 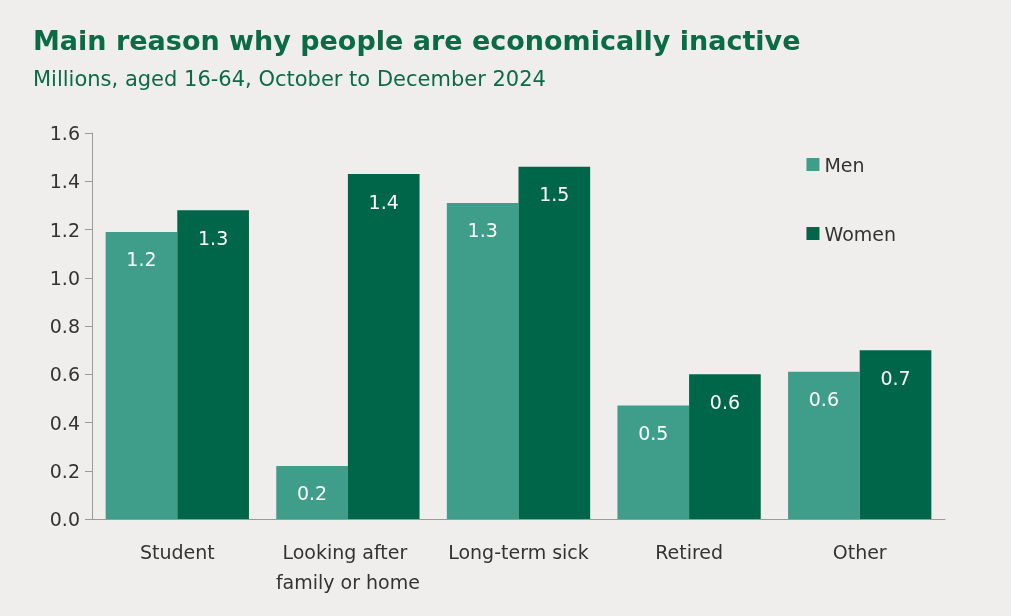 I want to click on y-tick-label: 0.2, so click(x=64, y=470).